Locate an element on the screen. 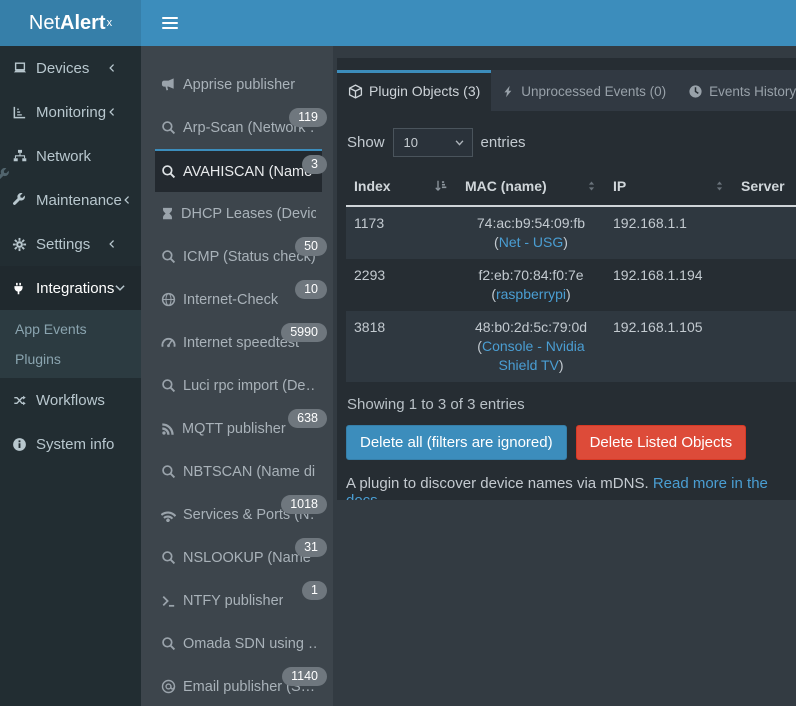 The image size is (796, 706). top-navbar: Net Alert x is located at coordinates (398, 23).